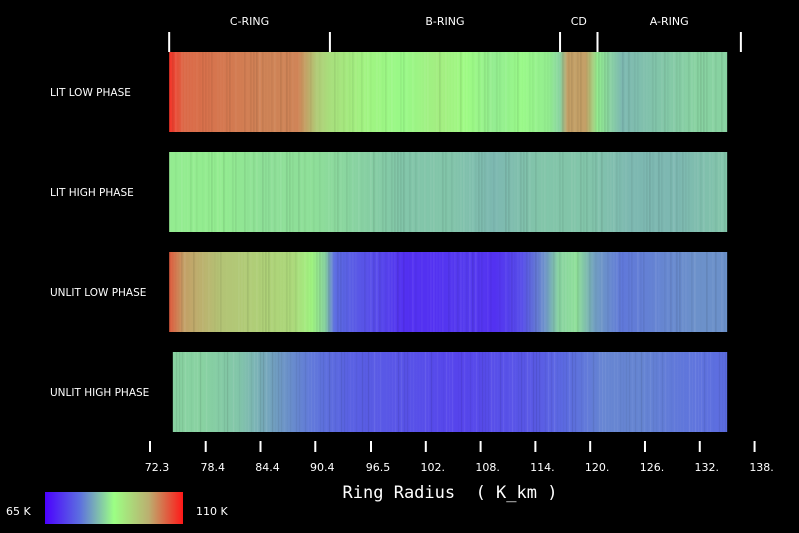  Describe the element at coordinates (212, 467) in the screenshot. I see `x-tick-label: 78.4` at that location.